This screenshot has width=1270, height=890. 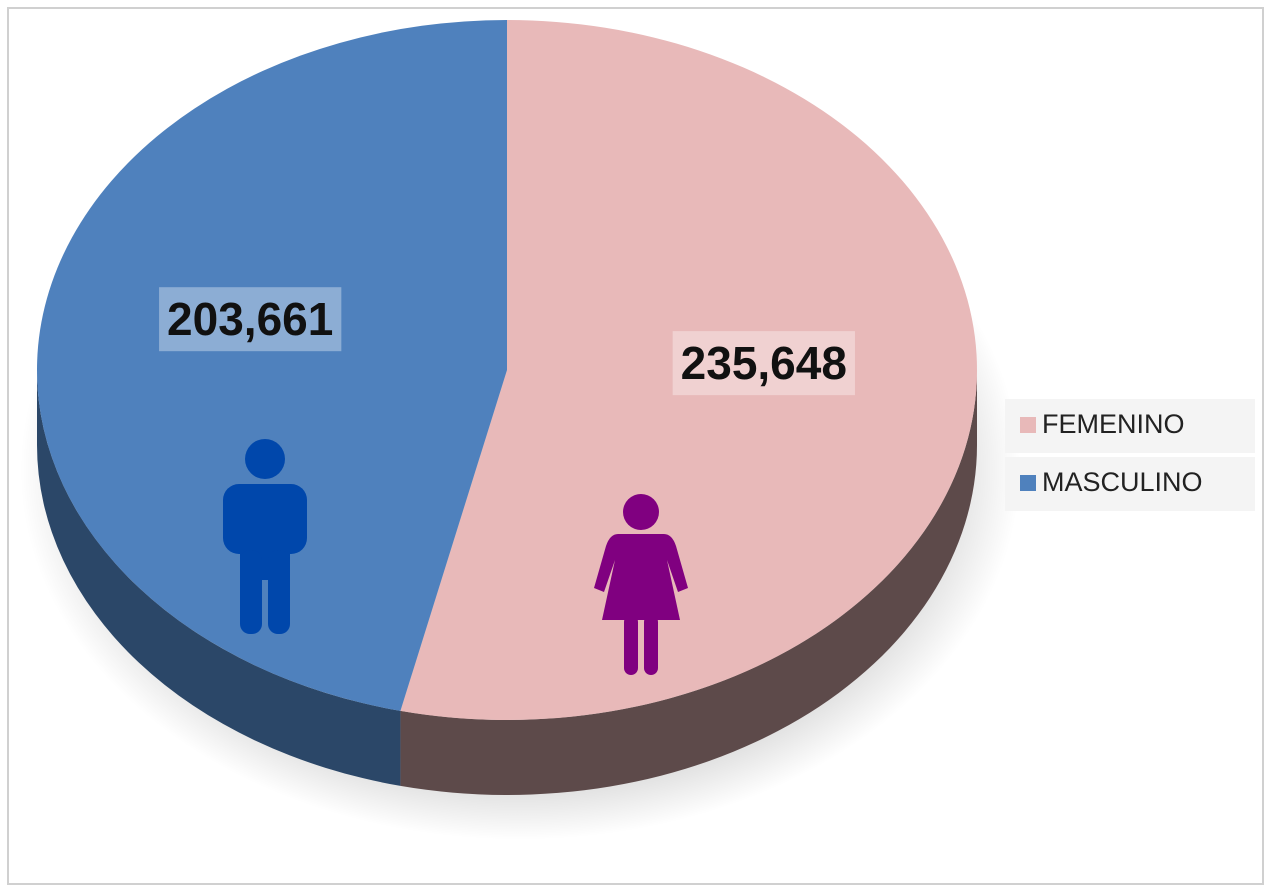 I want to click on slice-side, so click(x=219, y=578).